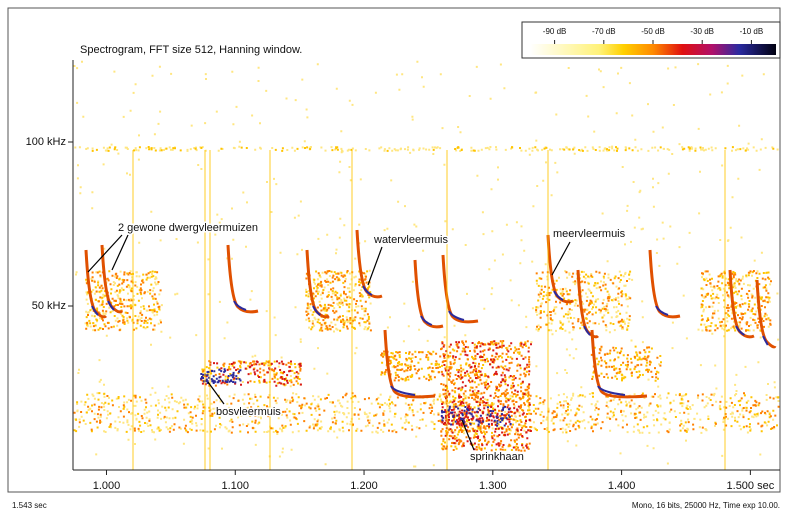 This screenshot has width=786, height=514. I want to click on x-tick-label: 1.400, so click(622, 486).